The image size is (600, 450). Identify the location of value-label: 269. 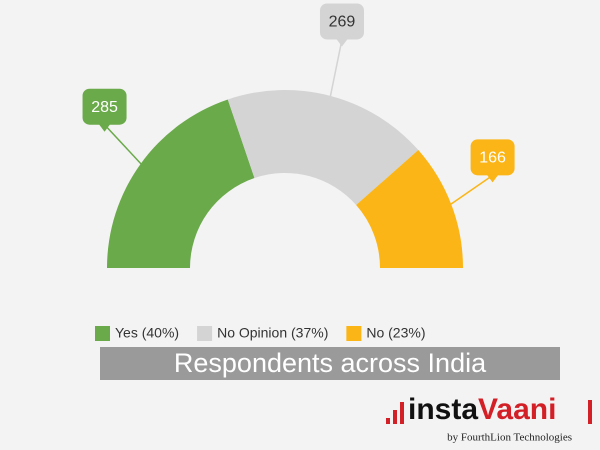
(342, 22).